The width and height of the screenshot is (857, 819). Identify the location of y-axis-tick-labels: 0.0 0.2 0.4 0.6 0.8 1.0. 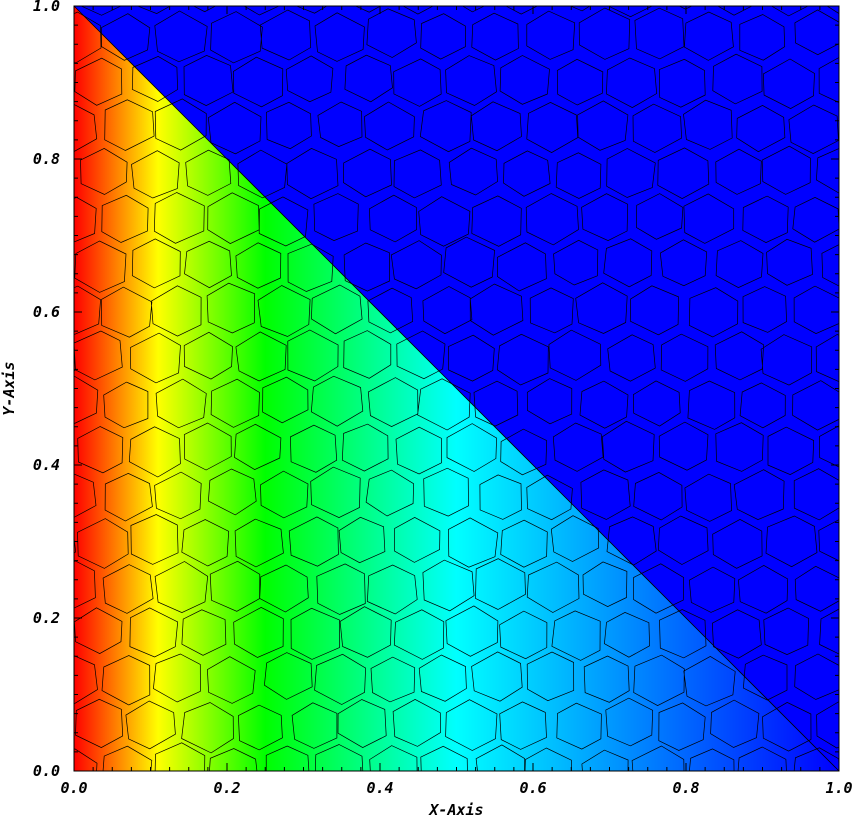
(46, 390).